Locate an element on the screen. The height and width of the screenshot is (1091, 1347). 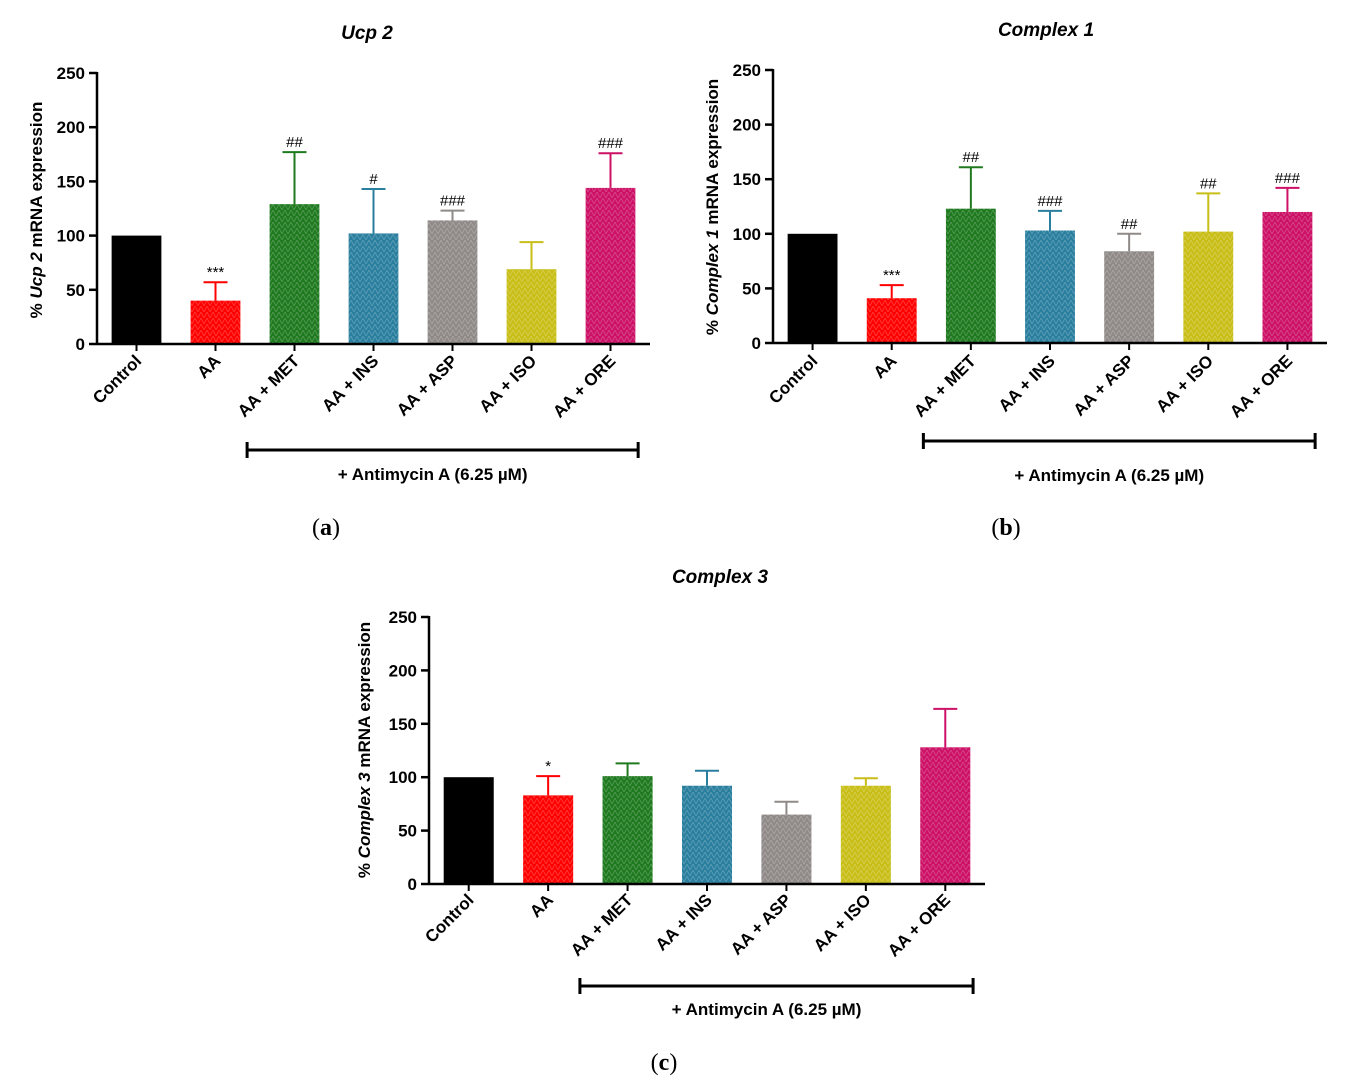
x-tick-label-control: Control is located at coordinates (449, 918).